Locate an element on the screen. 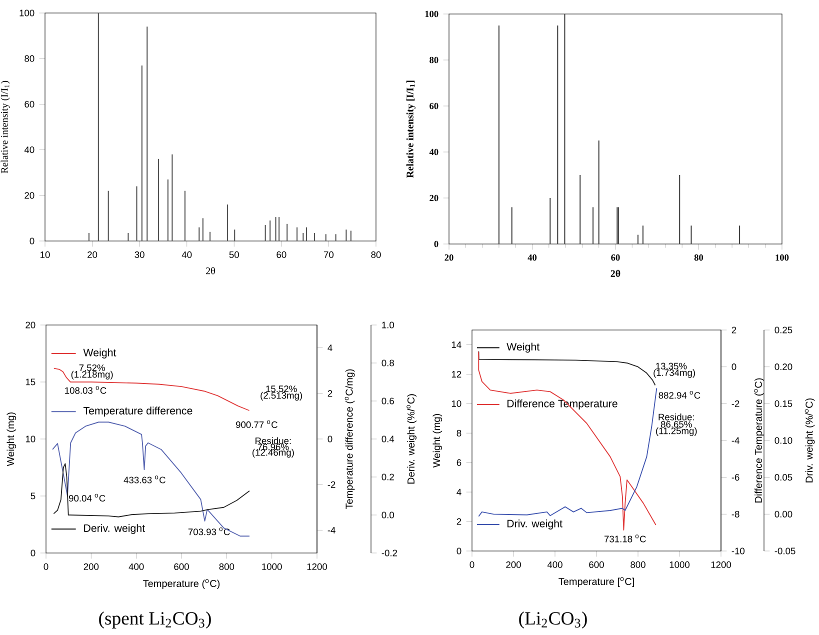  x-tick-label: 60 is located at coordinates (615, 257).